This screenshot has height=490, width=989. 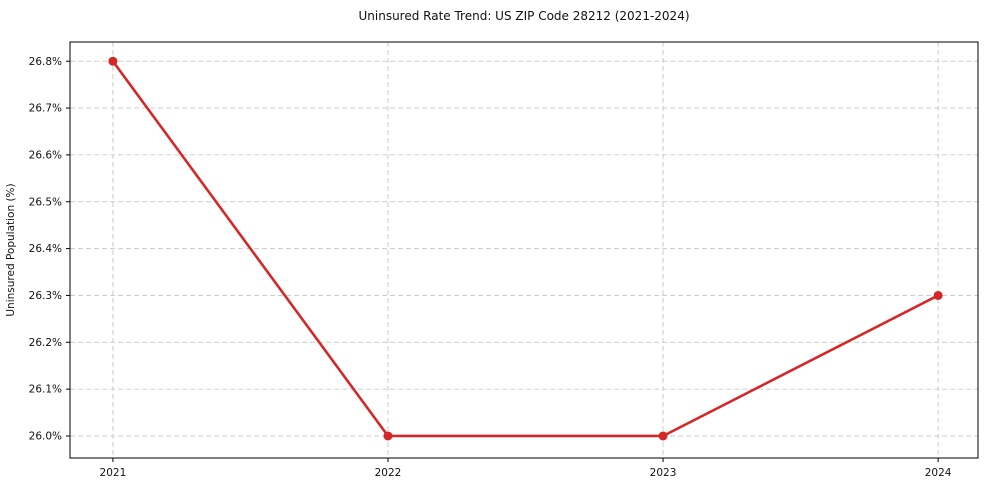 What do you see at coordinates (45, 202) in the screenshot?
I see `y-tick-label: 26.5%` at bounding box center [45, 202].